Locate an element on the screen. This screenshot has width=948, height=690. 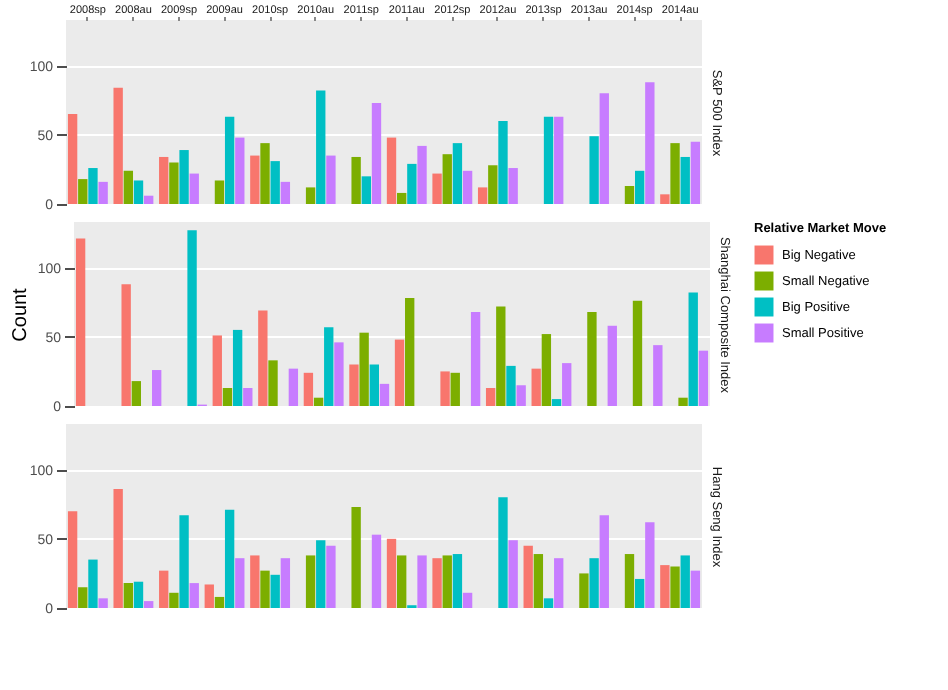
y-axis-title: Count is located at coordinates (20, 314).